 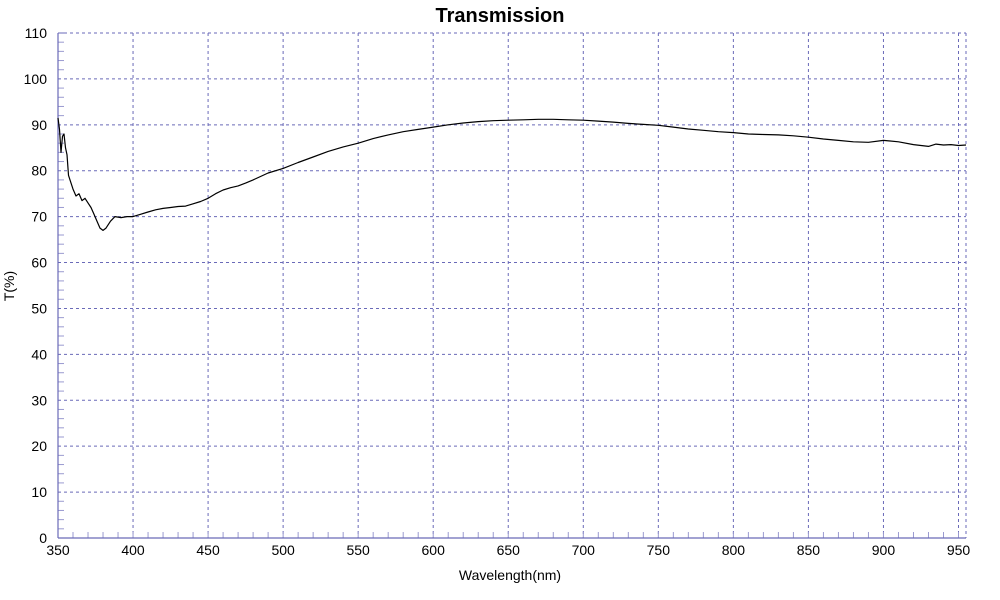 What do you see at coordinates (434, 550) in the screenshot?
I see `x-tick-label: 600` at bounding box center [434, 550].